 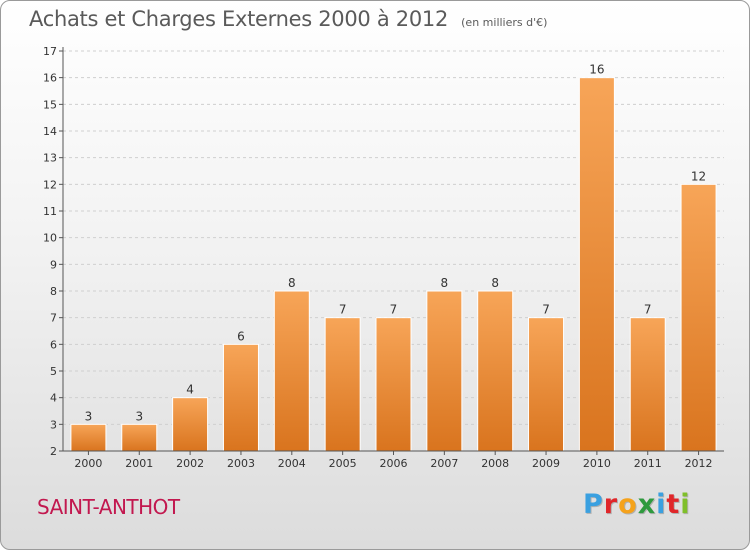 I want to click on logo-letter: P, so click(x=593, y=504).